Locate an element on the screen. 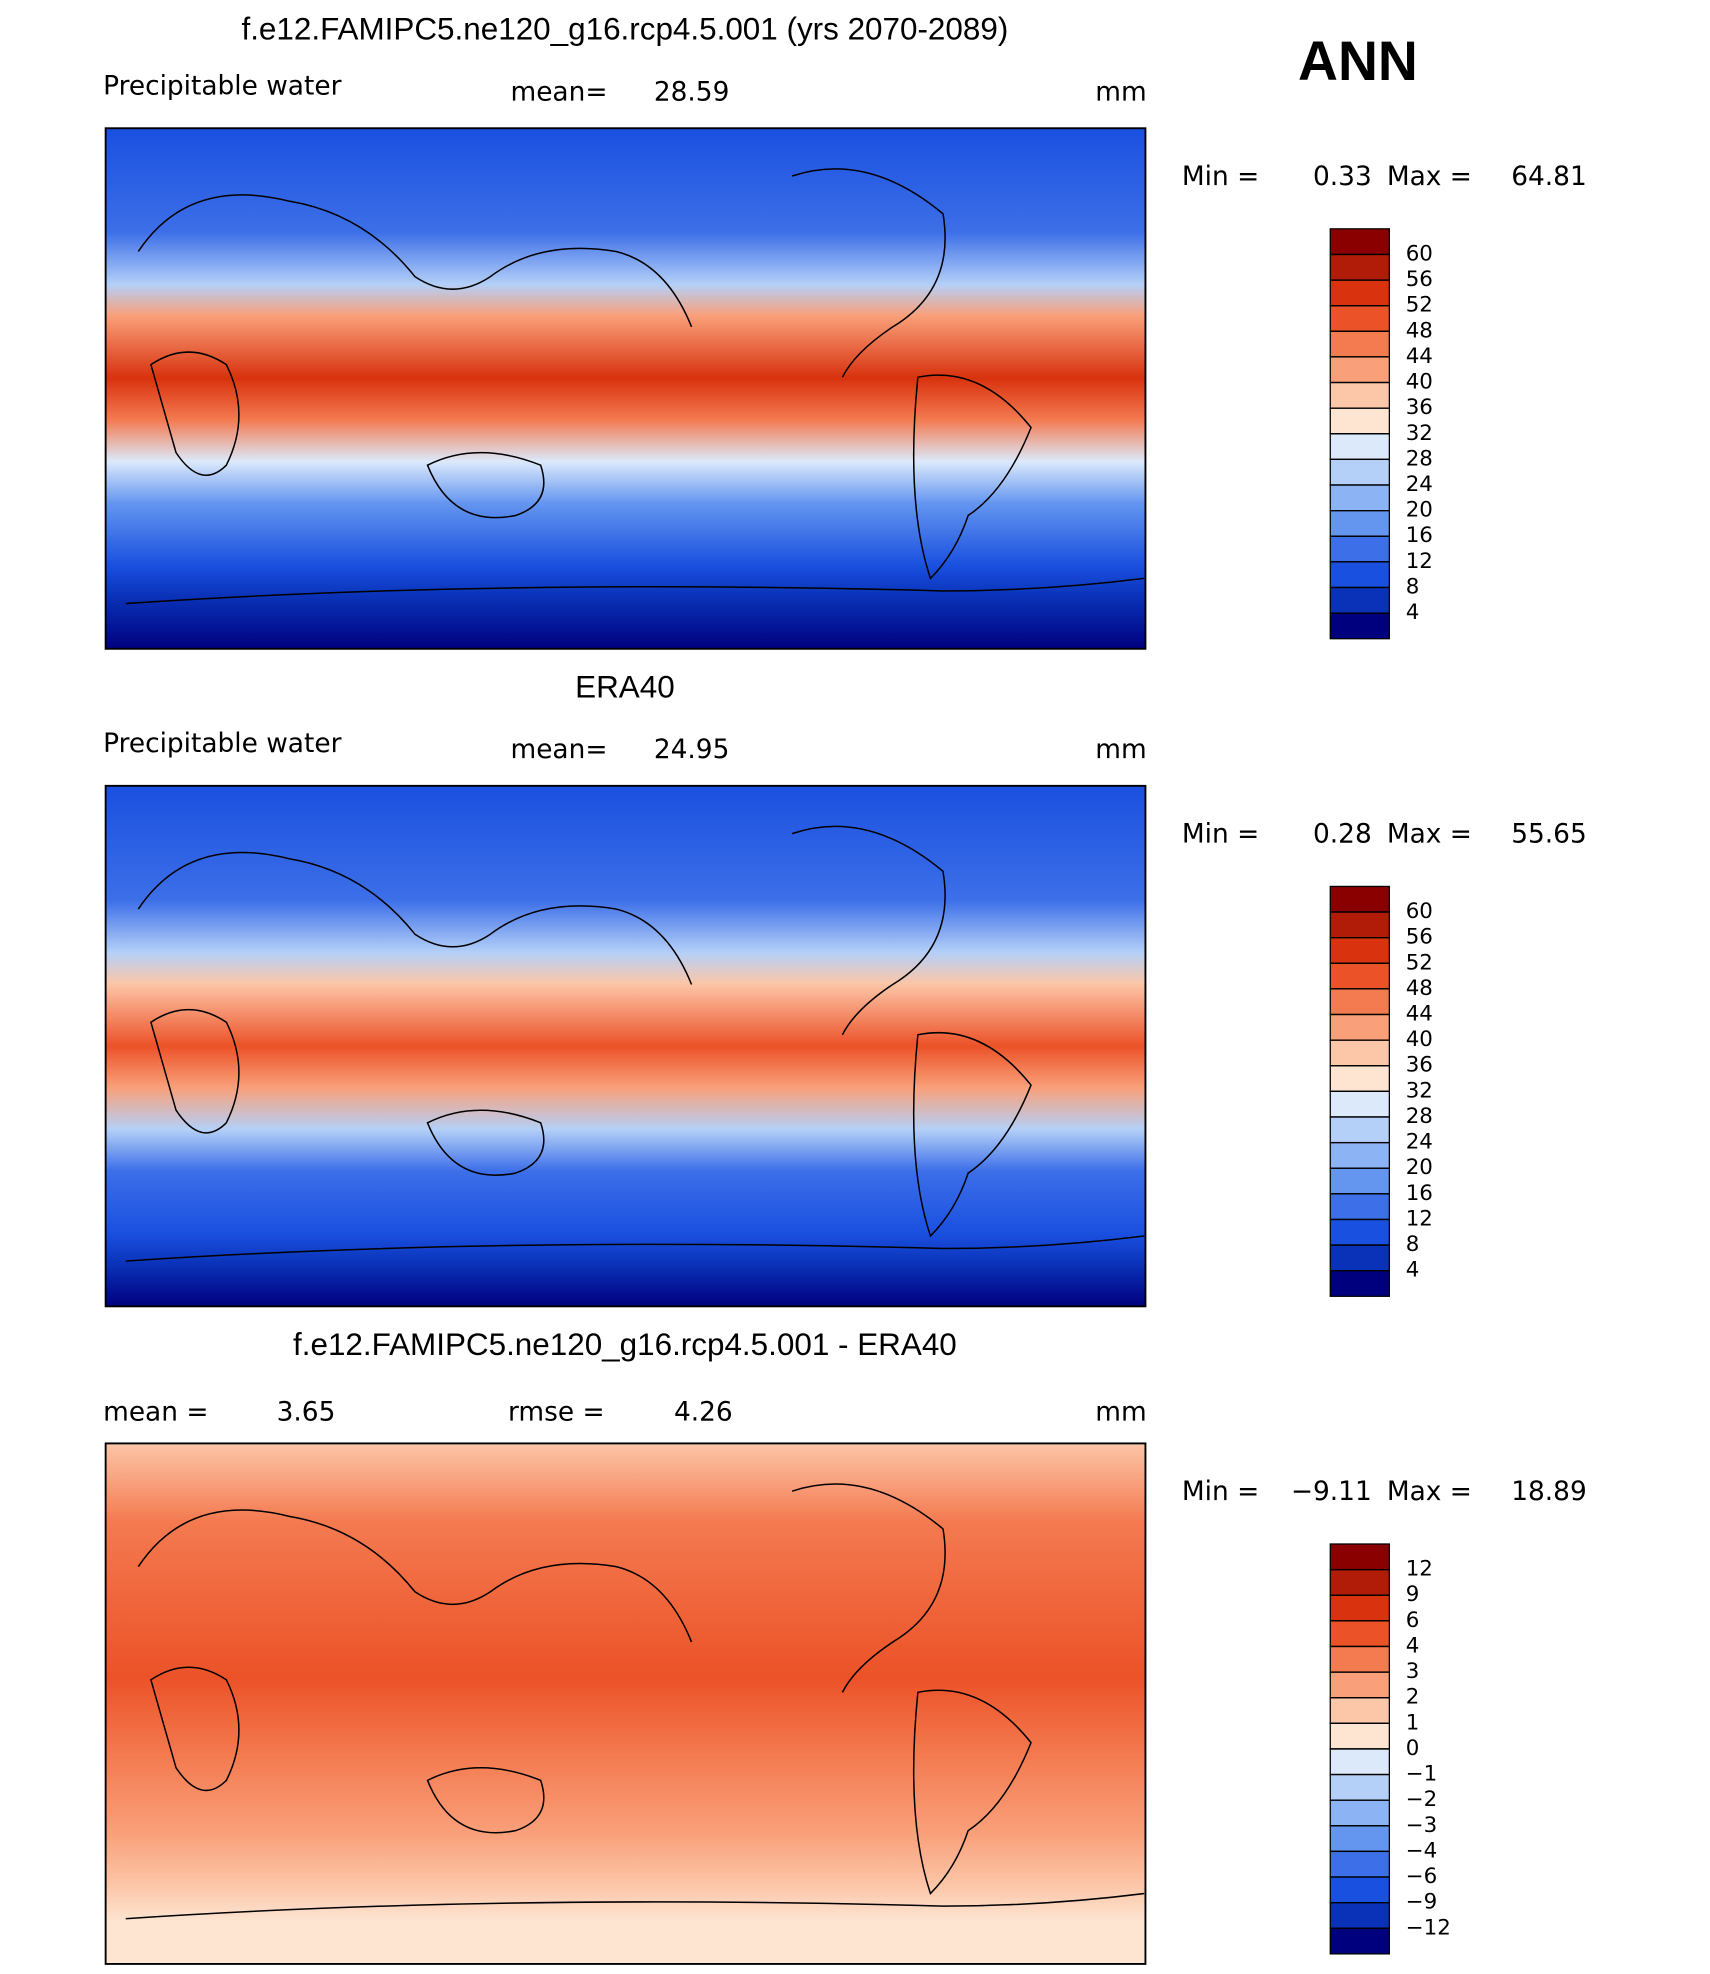 Image resolution: width=1710 pixels, height=1974 pixels. panel-title: ERA40 is located at coordinates (625, 686).